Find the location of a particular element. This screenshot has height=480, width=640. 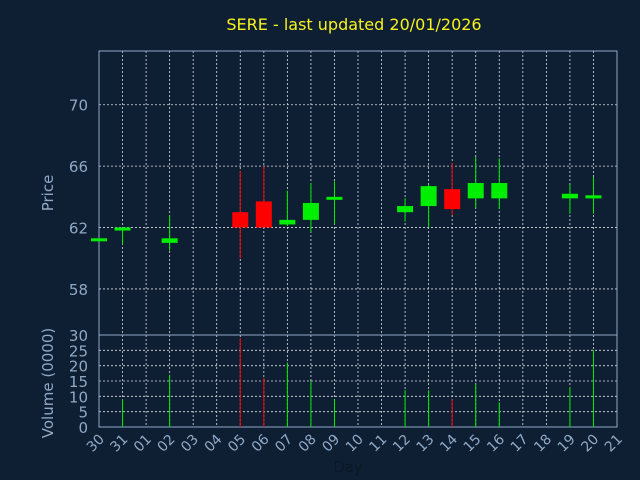

chart-title: SERE - last updated 20/01/2026 is located at coordinates (353, 24).